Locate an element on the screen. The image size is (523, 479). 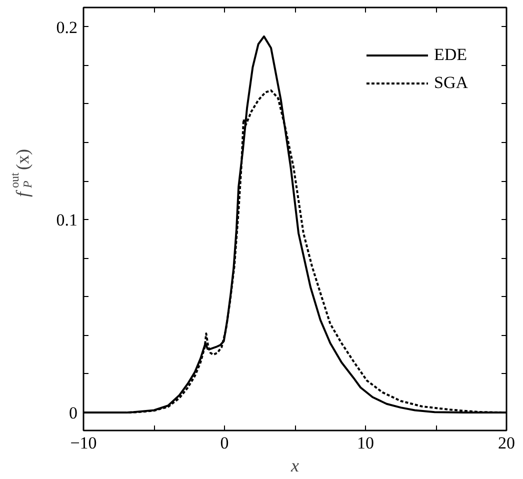
y-tick-label: 0.1 is located at coordinates (67, 220).